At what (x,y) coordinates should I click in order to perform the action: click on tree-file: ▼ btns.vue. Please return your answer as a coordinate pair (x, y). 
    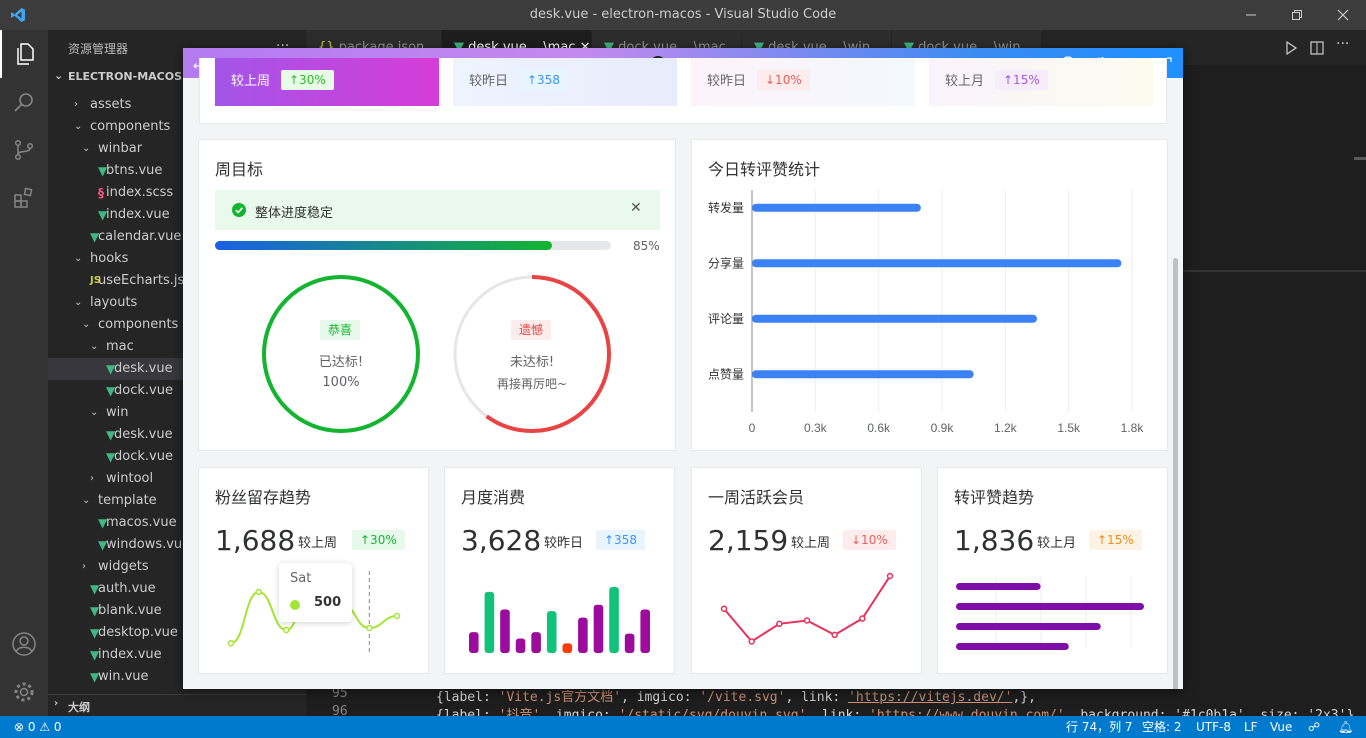
    Looking at the image, I should click on (177, 171).